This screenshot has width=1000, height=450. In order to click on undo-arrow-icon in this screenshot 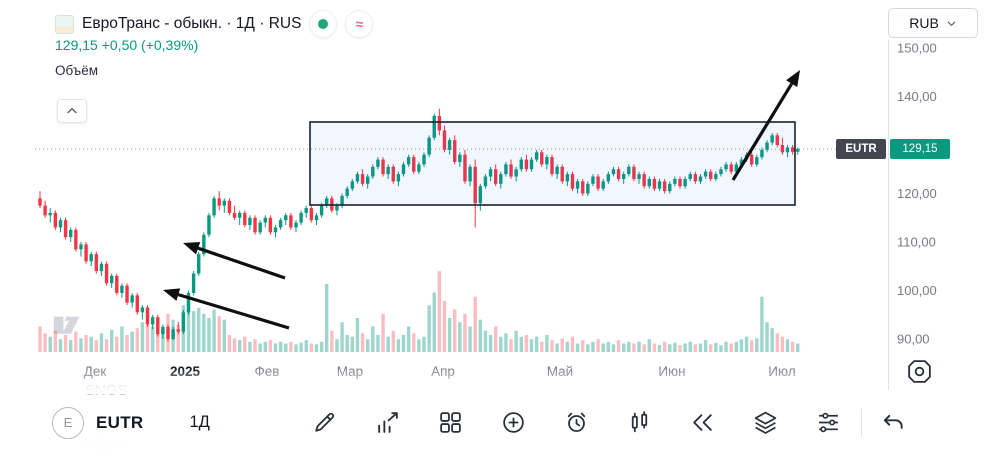, I will do `click(893, 421)`.